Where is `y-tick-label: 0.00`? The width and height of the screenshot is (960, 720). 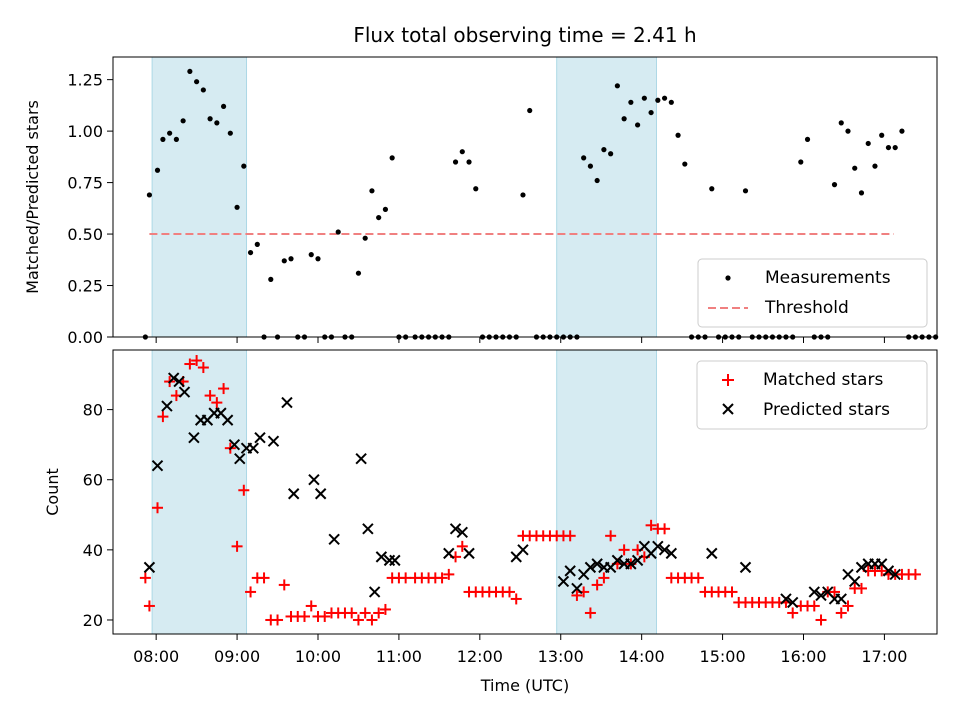
y-tick-label: 0.00 is located at coordinates (85, 337).